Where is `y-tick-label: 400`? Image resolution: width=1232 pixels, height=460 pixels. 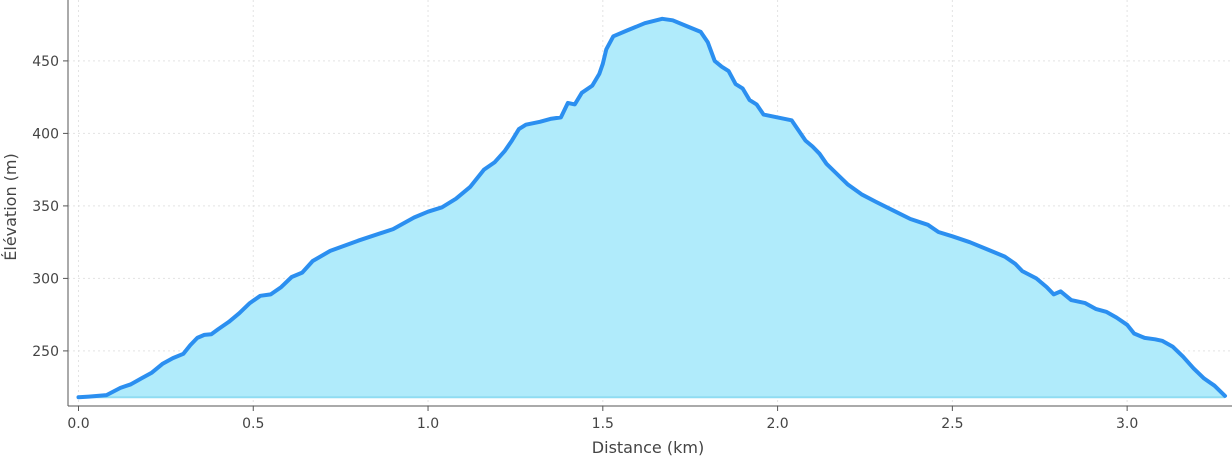 y-tick-label: 400 is located at coordinates (45, 134).